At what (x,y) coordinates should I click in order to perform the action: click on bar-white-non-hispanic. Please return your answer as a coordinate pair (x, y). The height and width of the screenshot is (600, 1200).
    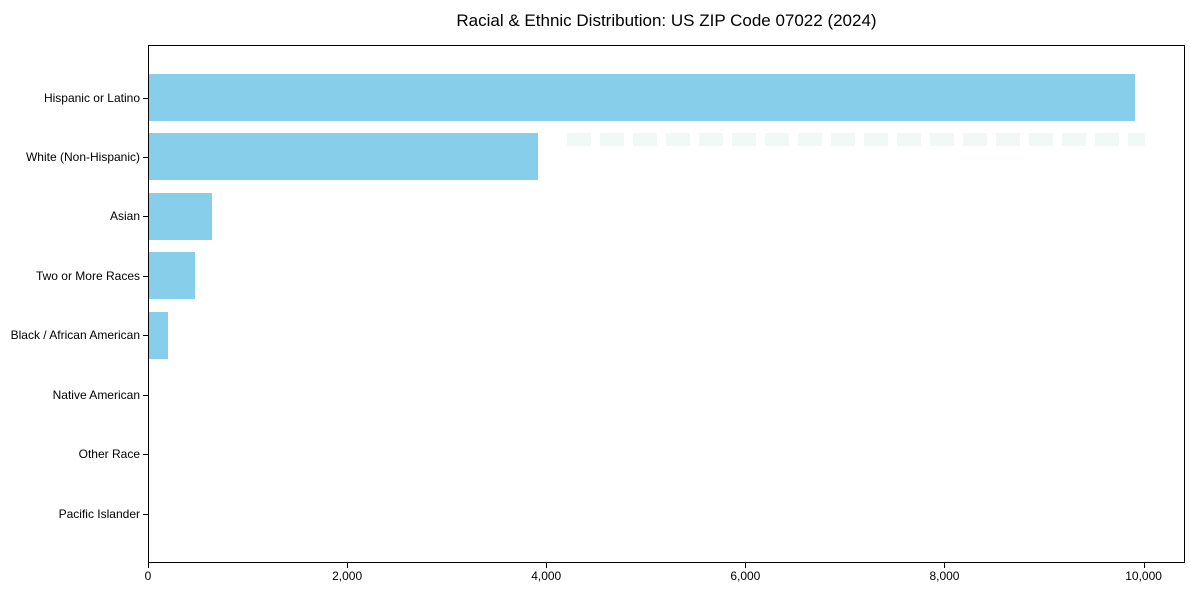
    Looking at the image, I should click on (343, 157).